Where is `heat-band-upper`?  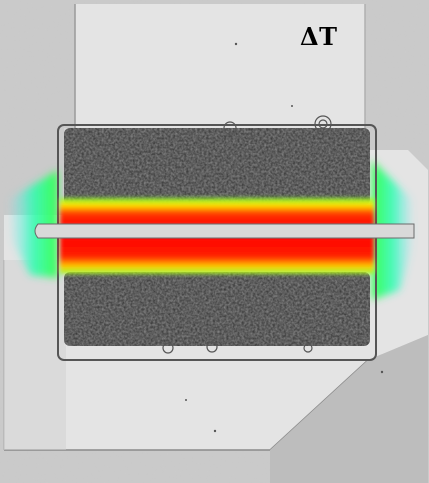
heat-band-upper is located at coordinates (217, 212).